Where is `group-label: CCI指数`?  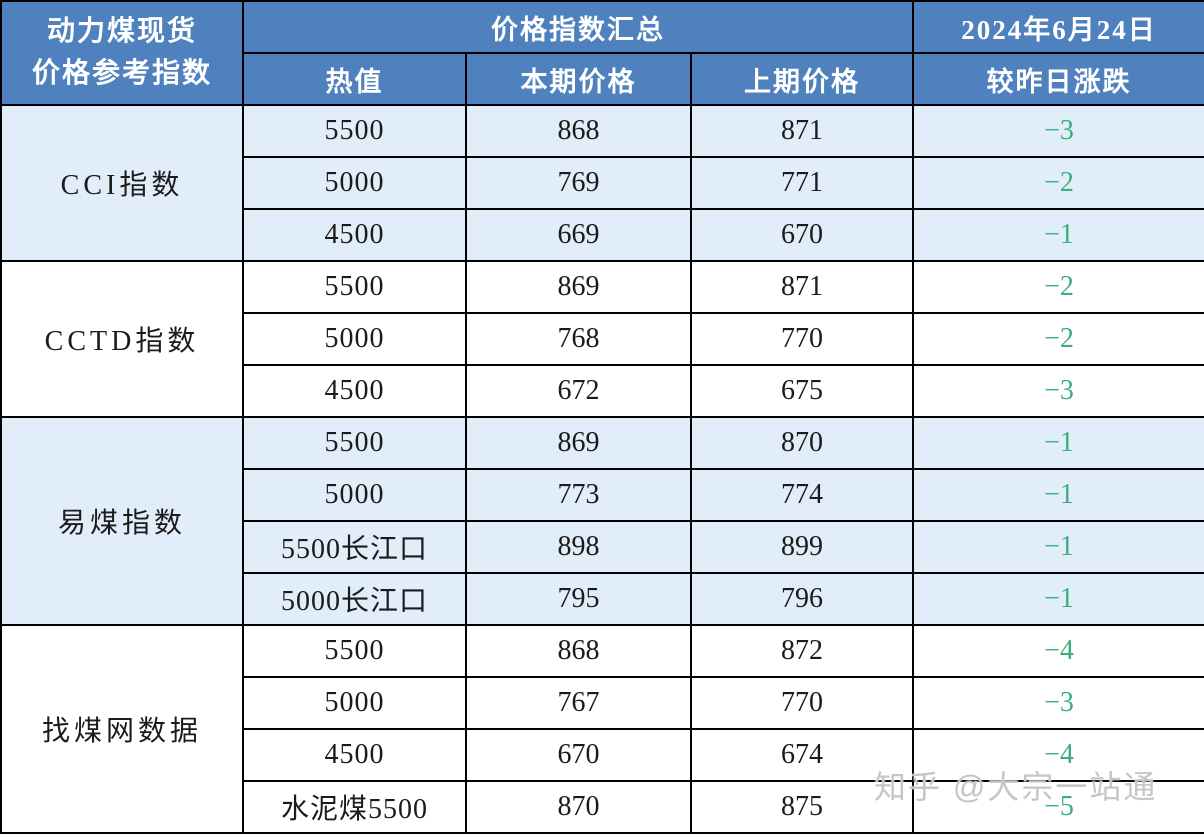 group-label: CCI指数 is located at coordinates (122, 183).